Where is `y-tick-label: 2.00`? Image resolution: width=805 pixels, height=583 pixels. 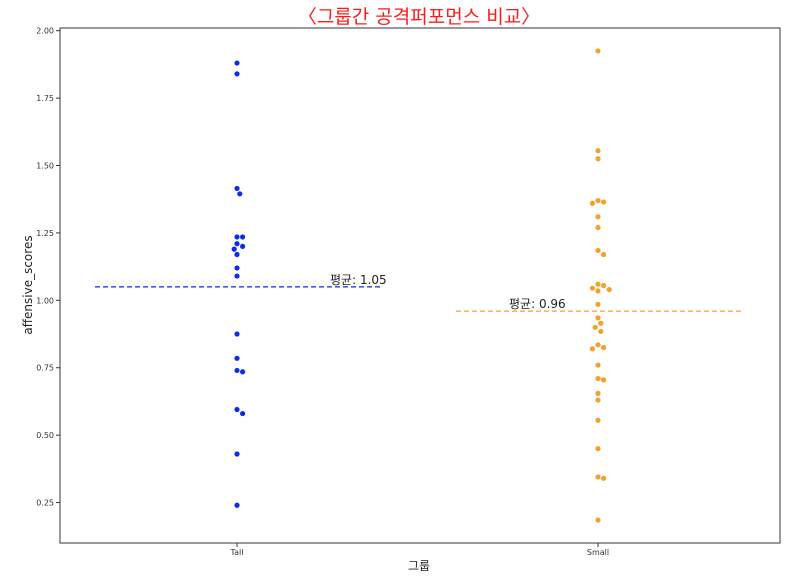
y-tick-label: 2.00 is located at coordinates (45, 31).